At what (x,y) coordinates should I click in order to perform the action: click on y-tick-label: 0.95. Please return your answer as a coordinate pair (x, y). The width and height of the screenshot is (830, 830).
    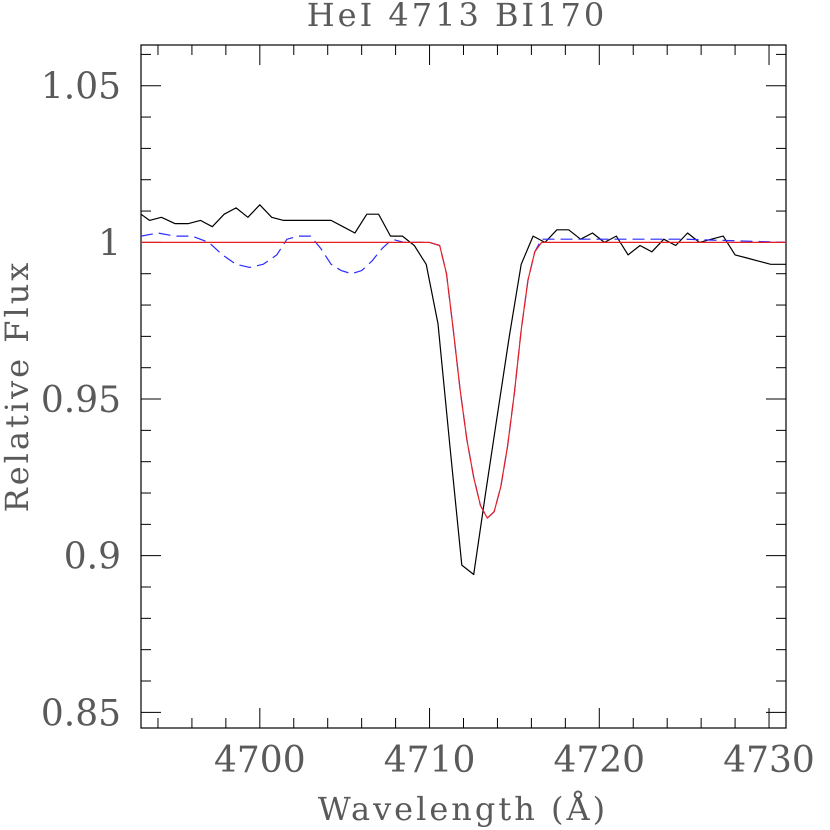
    Looking at the image, I should click on (81, 400).